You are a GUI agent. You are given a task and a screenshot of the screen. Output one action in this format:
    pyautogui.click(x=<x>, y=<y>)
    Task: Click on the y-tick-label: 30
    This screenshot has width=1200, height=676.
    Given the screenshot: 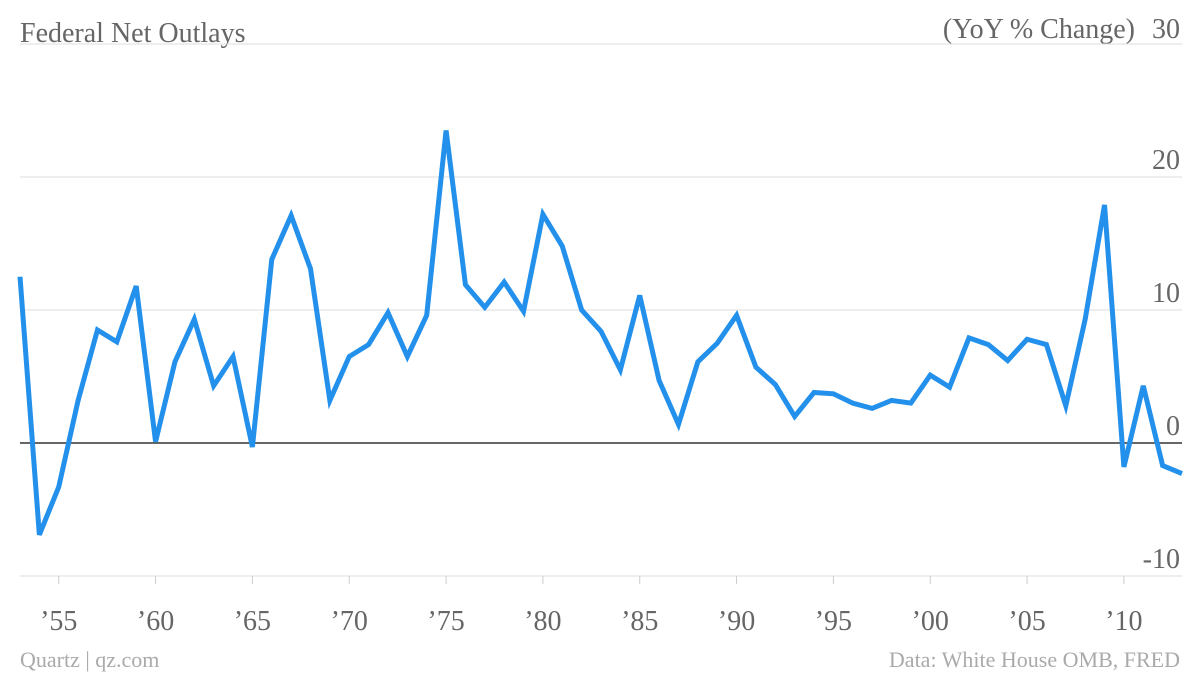 What is the action you would take?
    pyautogui.click(x=1166, y=29)
    